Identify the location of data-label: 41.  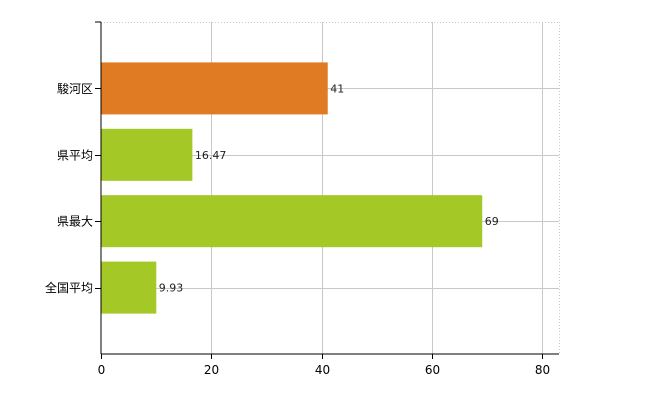
(337, 88).